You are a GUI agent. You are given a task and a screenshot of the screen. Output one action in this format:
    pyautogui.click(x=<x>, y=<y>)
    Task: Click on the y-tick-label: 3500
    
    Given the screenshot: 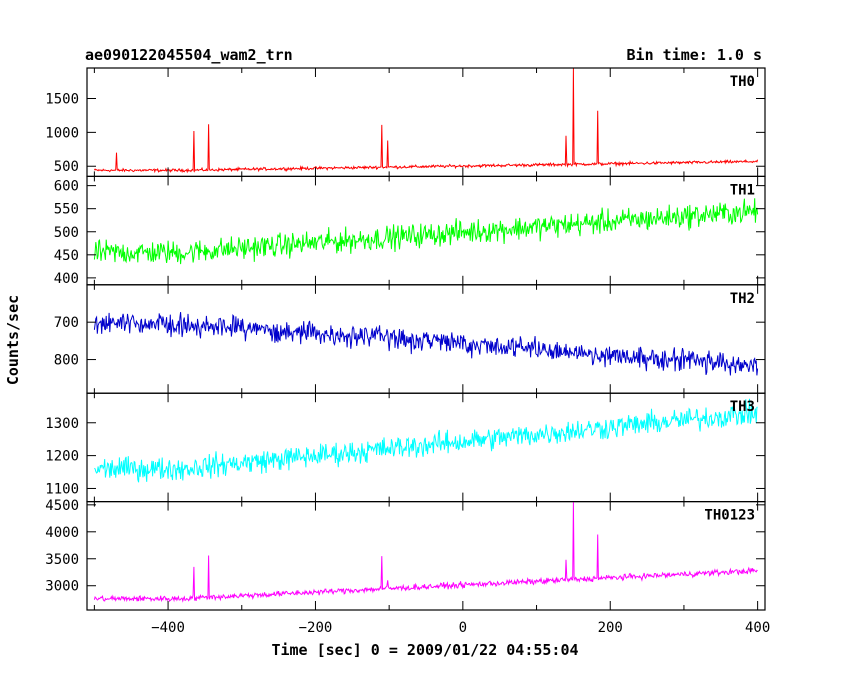 What is the action you would take?
    pyautogui.click(x=62, y=560)
    